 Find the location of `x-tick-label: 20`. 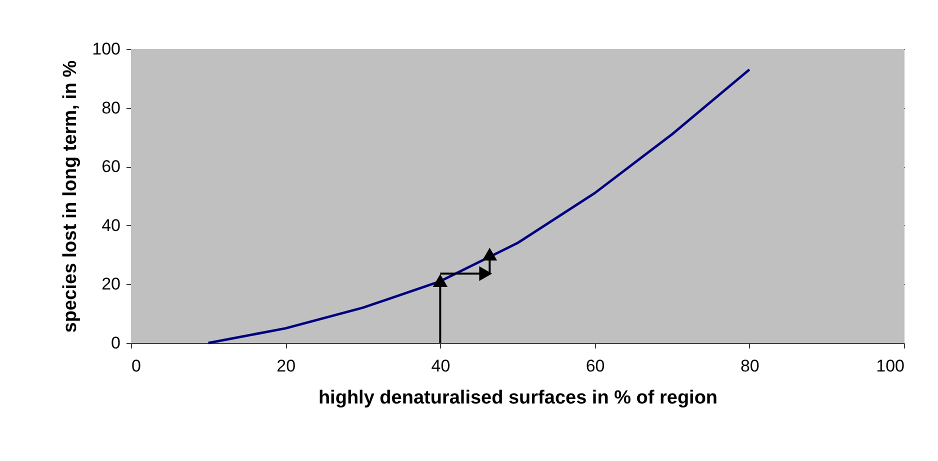

x-tick-label: 20 is located at coordinates (286, 366).